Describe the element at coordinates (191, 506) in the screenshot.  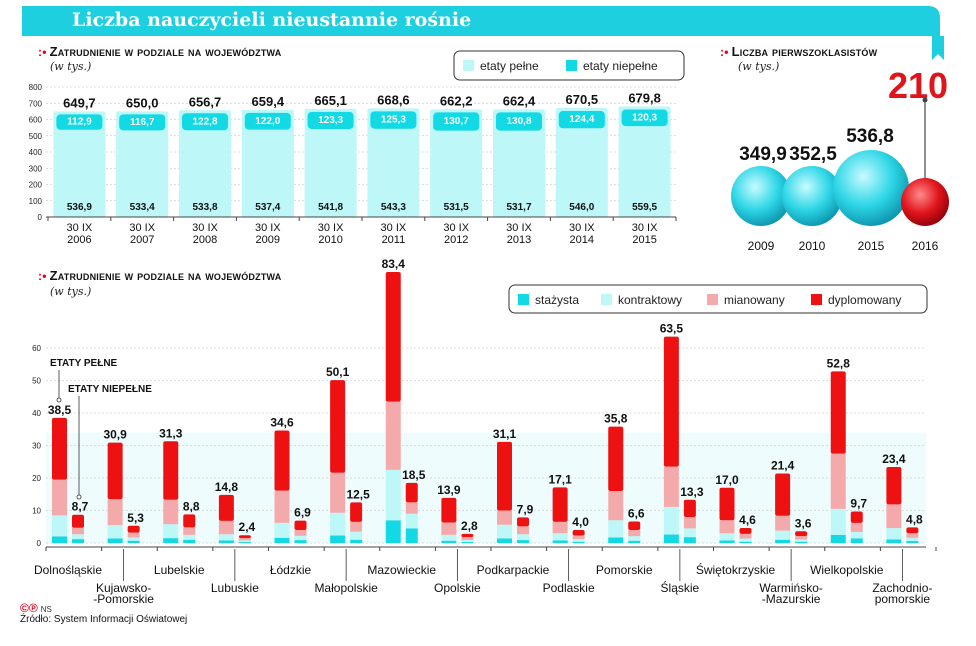
I see `part-total-label: 8,8` at that location.